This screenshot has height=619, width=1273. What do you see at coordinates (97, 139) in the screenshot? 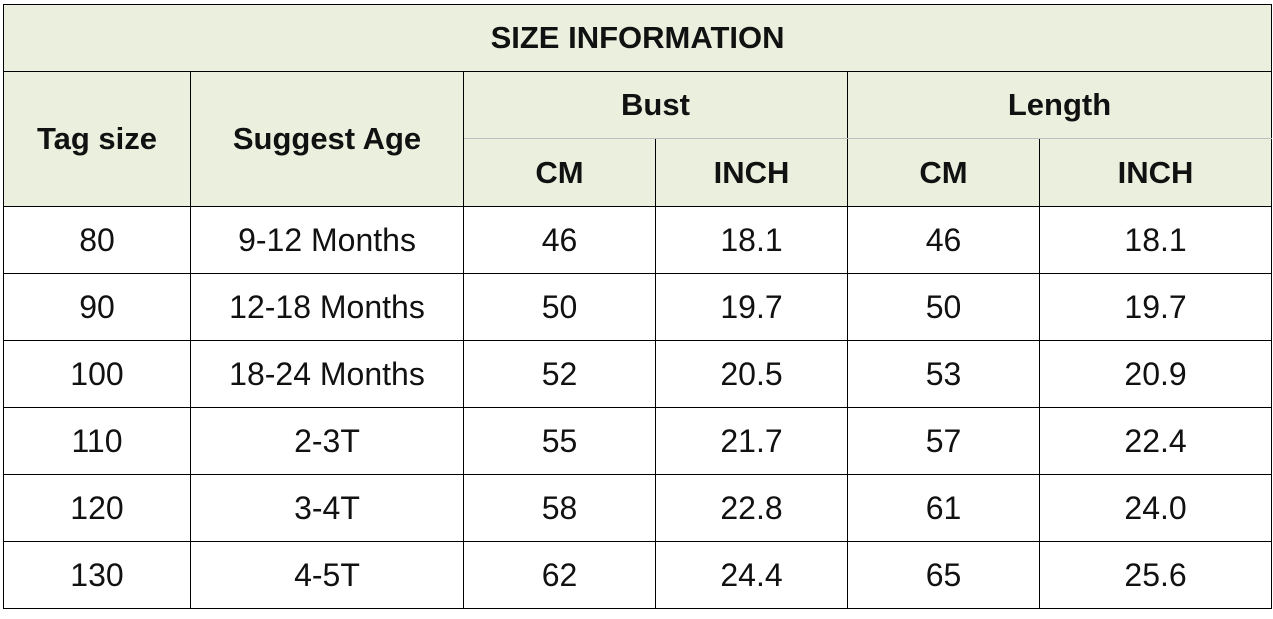
I see `header-tag-size: Tag size` at bounding box center [97, 139].